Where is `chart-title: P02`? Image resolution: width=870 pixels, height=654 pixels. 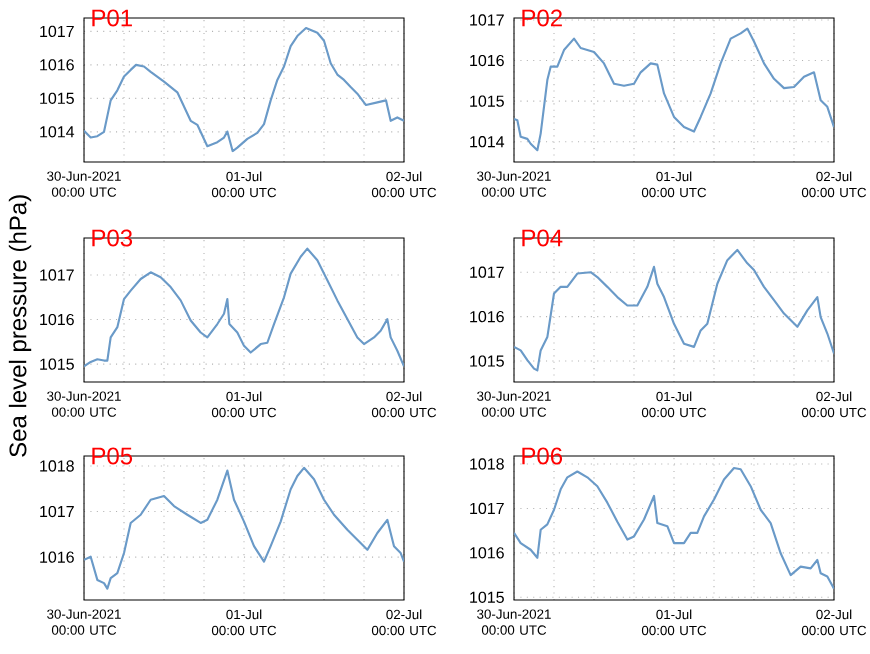
chart-title: P02 is located at coordinates (542, 18).